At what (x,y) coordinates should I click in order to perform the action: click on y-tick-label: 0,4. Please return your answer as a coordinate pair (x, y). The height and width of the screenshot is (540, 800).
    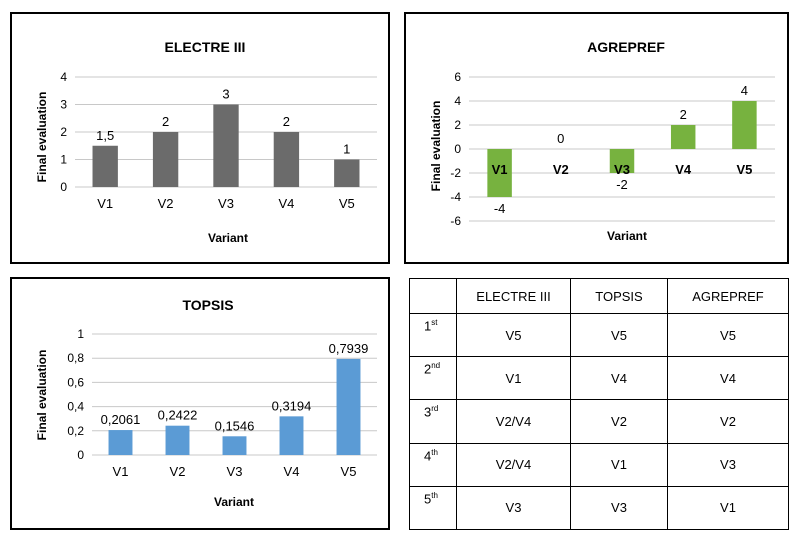
    Looking at the image, I should click on (75, 407).